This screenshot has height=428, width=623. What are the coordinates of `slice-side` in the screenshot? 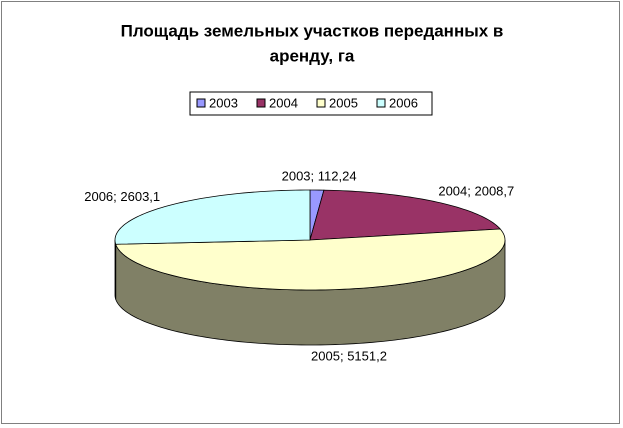 It's located at (115, 269).